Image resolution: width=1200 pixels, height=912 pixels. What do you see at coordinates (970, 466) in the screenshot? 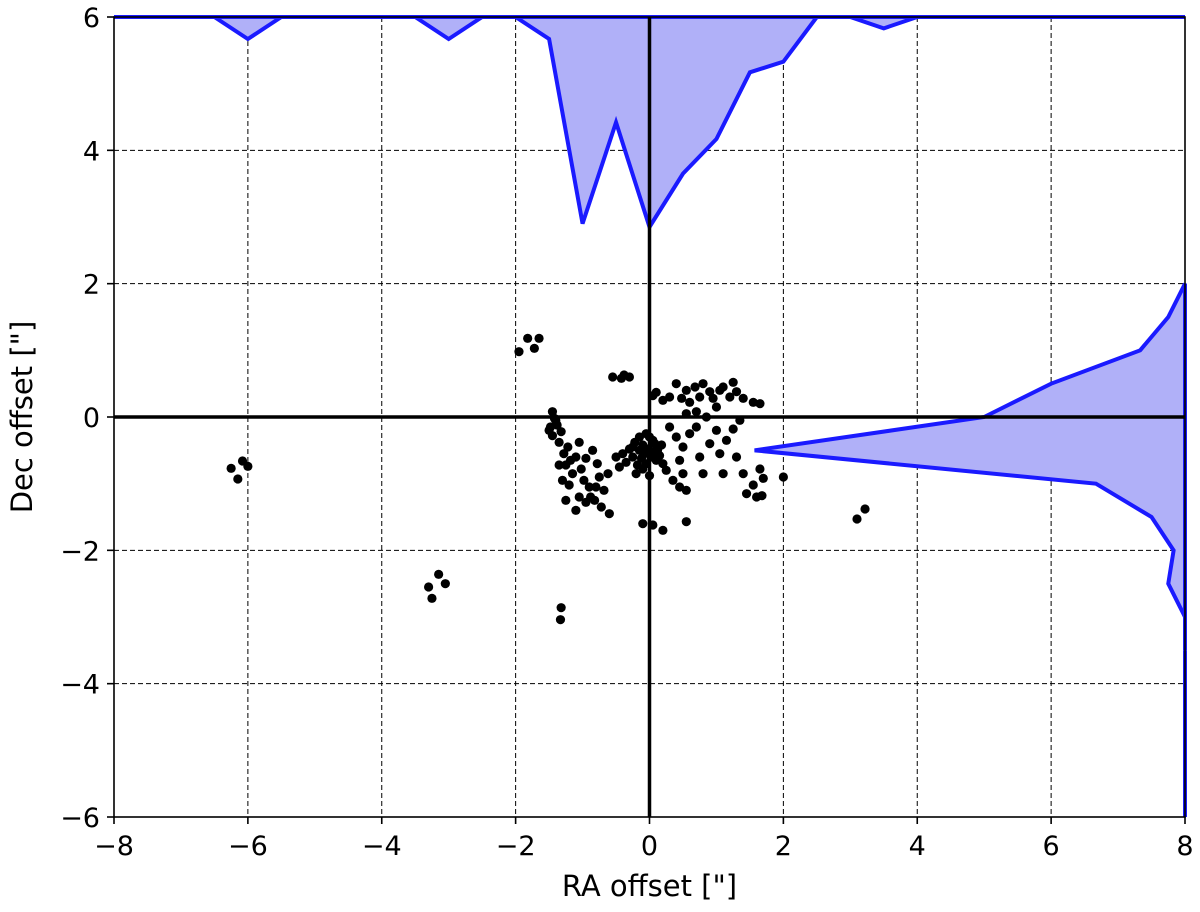
I see `right-histogram` at bounding box center [970, 466].